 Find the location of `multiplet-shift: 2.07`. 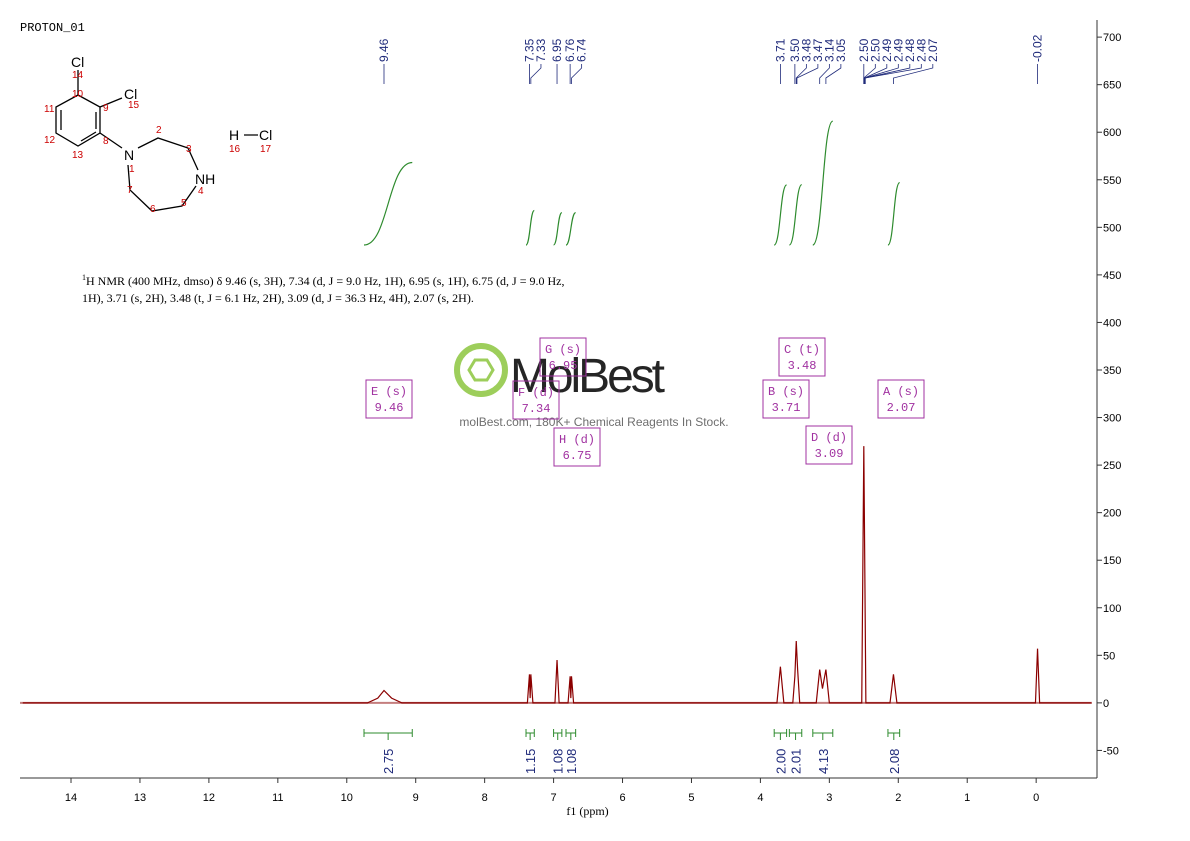

multiplet-shift: 2.07 is located at coordinates (901, 408).